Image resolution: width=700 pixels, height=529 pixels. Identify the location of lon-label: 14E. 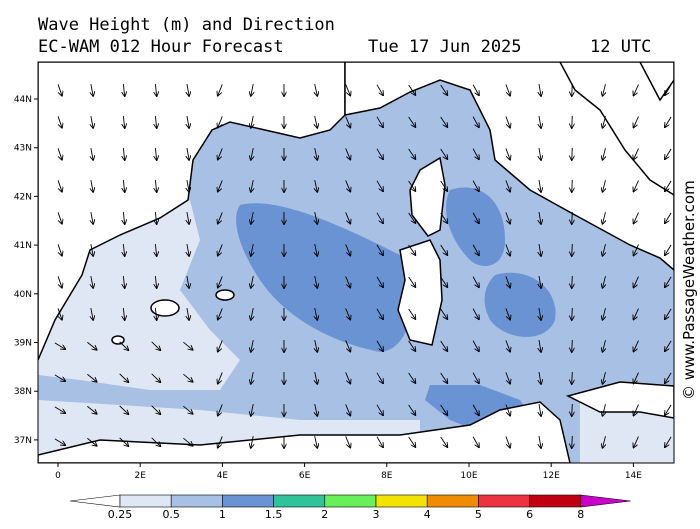
(633, 476).